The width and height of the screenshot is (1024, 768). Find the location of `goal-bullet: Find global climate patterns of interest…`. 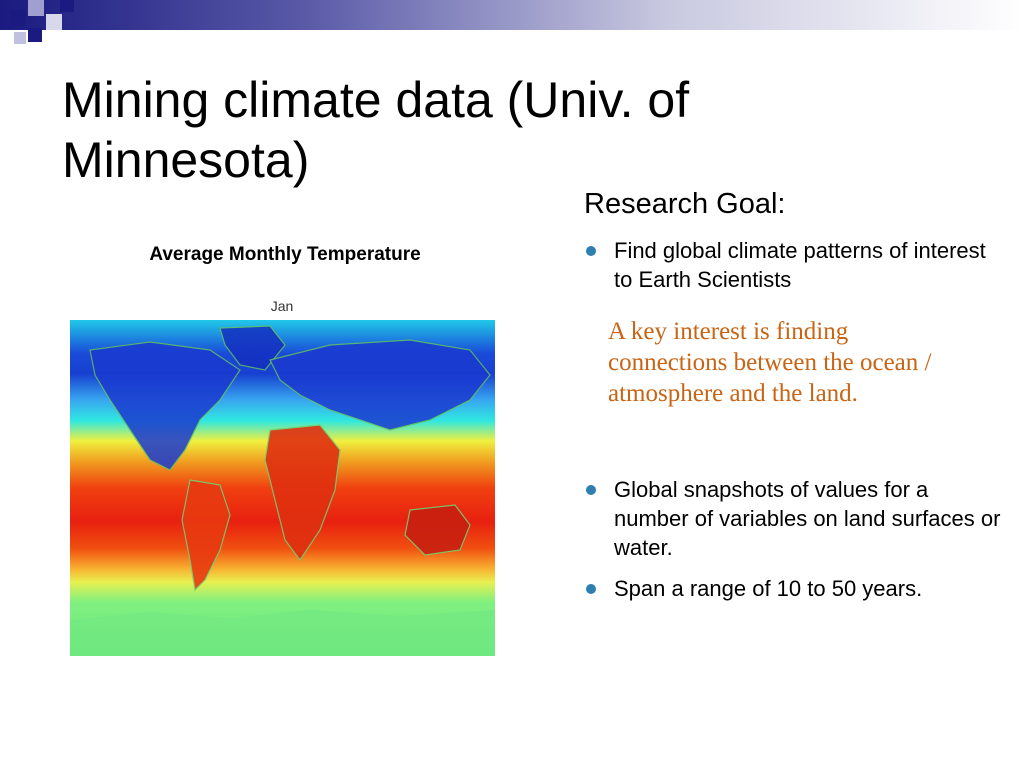

goal-bullet: Find global climate patterns of interest… is located at coordinates (794, 265).